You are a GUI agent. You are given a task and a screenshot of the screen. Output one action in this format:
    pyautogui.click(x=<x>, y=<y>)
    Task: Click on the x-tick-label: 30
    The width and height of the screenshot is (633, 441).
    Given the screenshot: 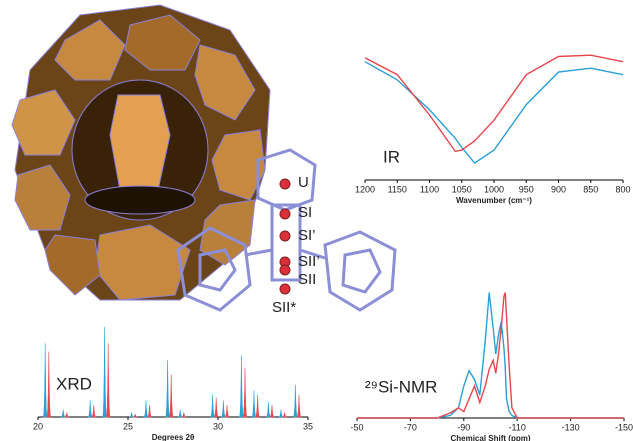 What is the action you would take?
    pyautogui.click(x=218, y=426)
    